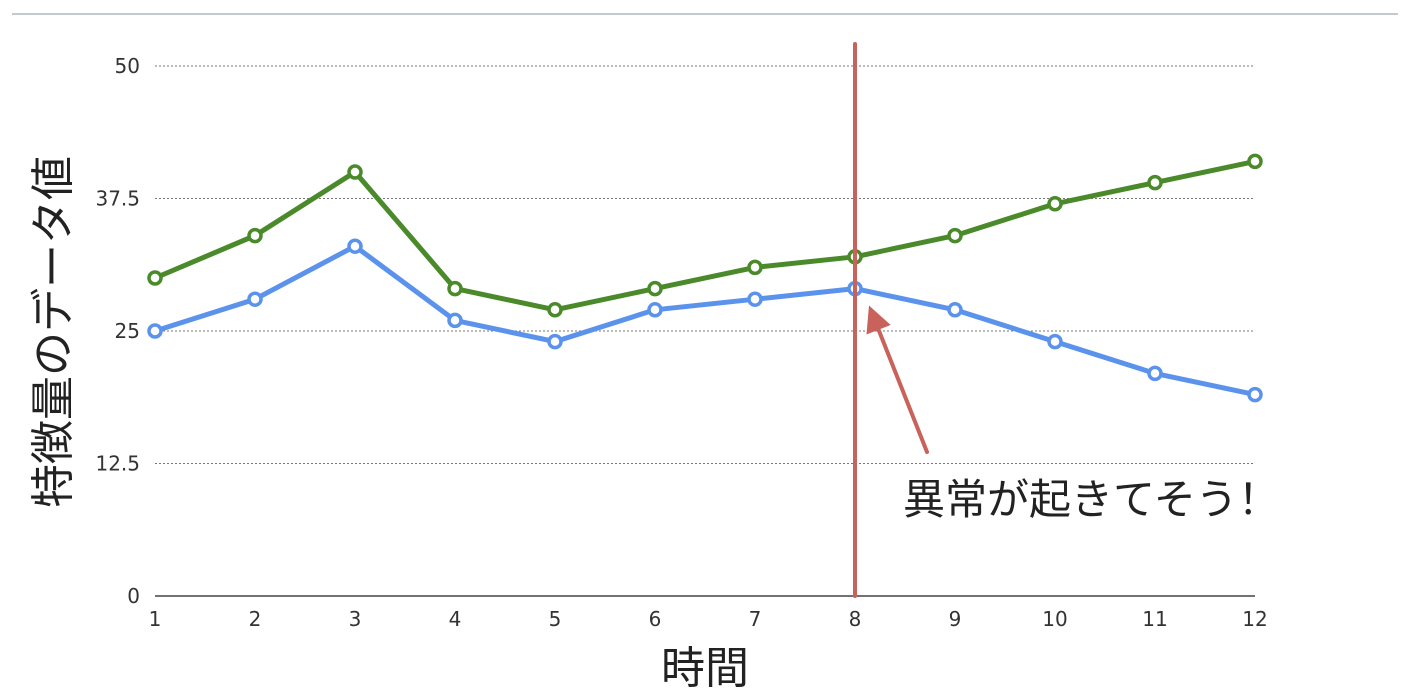 This screenshot has width=1414, height=700. What do you see at coordinates (555, 619) in the screenshot?
I see `x-tick-label: 5` at bounding box center [555, 619].